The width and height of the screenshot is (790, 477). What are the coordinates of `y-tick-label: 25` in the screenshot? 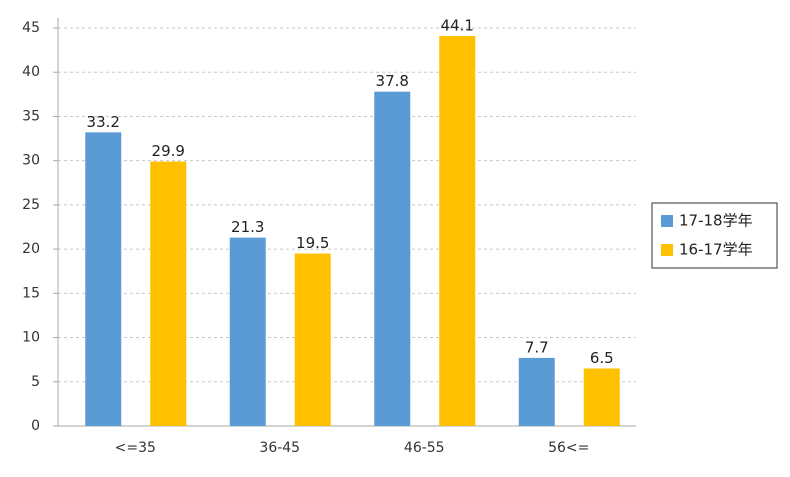 It's located at (31, 205).